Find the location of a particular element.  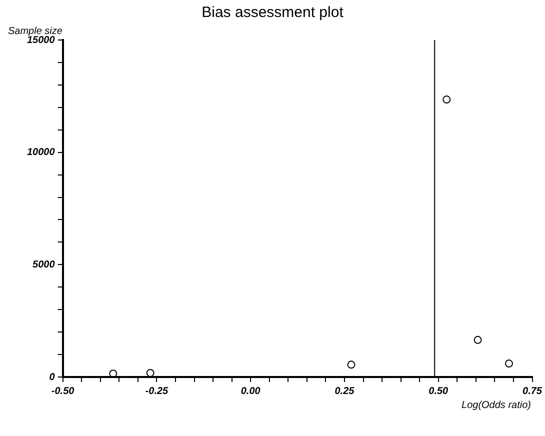

y-axis-title: Sample size is located at coordinates (35, 31).